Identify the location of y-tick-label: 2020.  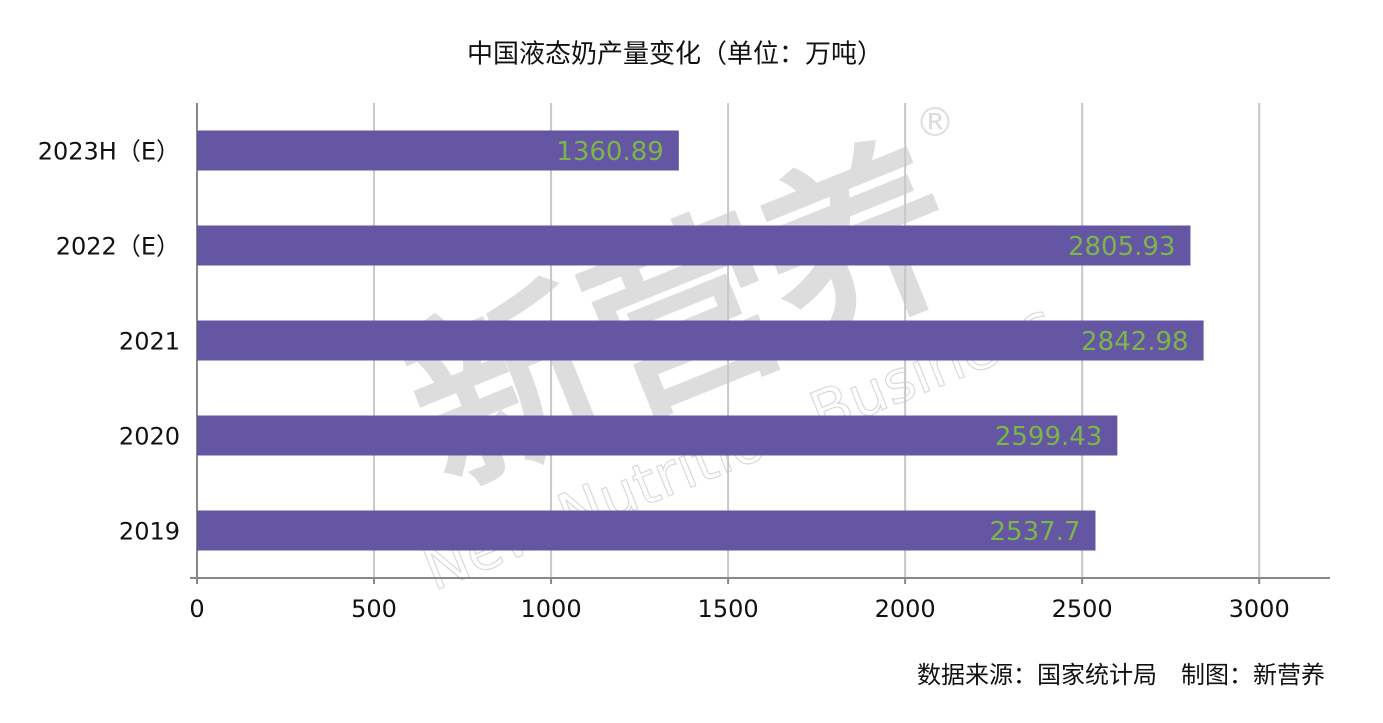
(149, 437).